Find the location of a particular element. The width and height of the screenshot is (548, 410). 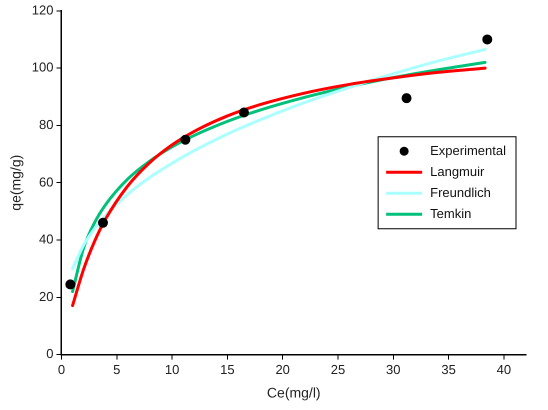

legend-label: Freundlich is located at coordinates (460, 192).